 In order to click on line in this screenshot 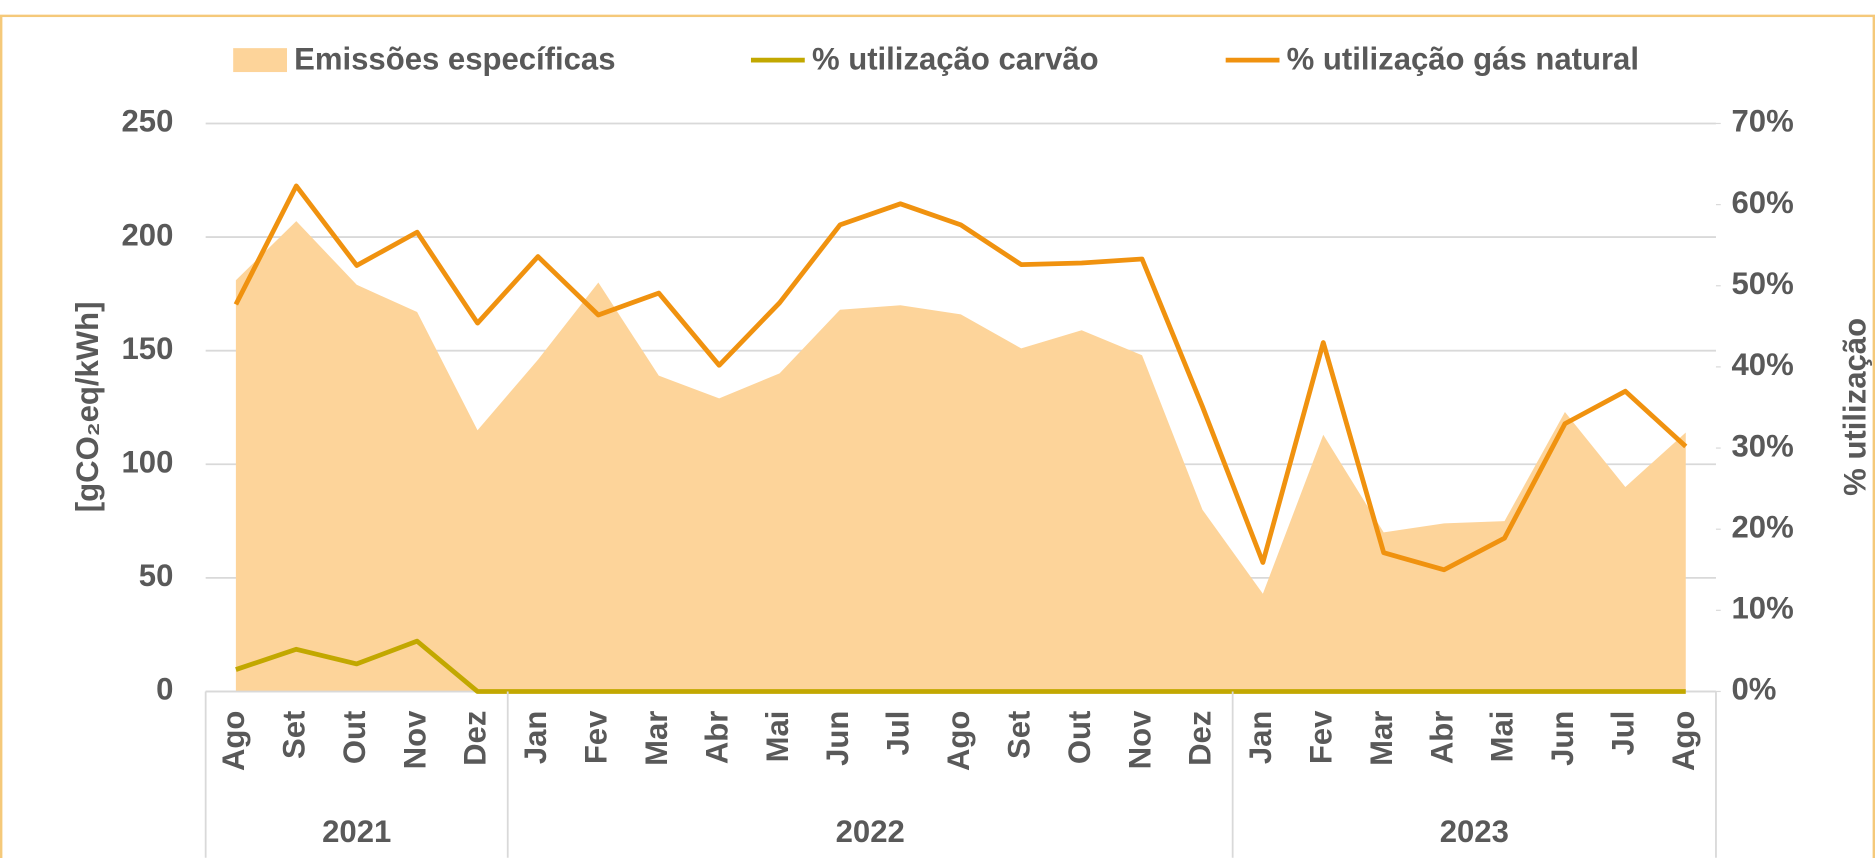, I will do `click(960, 666)`.